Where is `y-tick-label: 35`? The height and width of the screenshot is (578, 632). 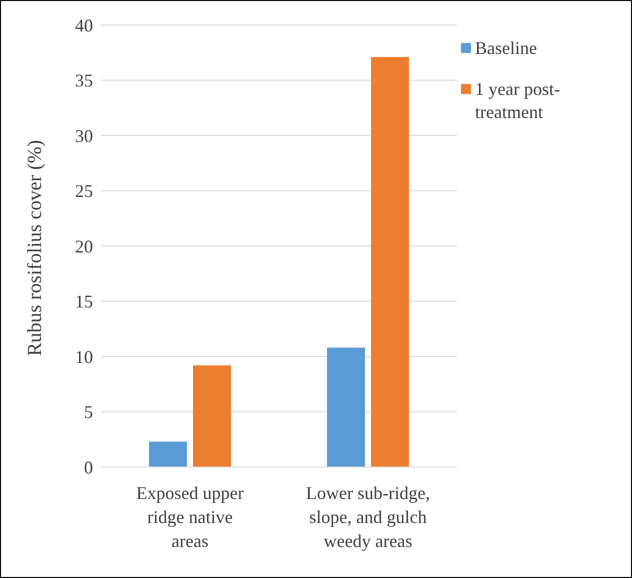
y-tick-label: 35 is located at coordinates (84, 80).